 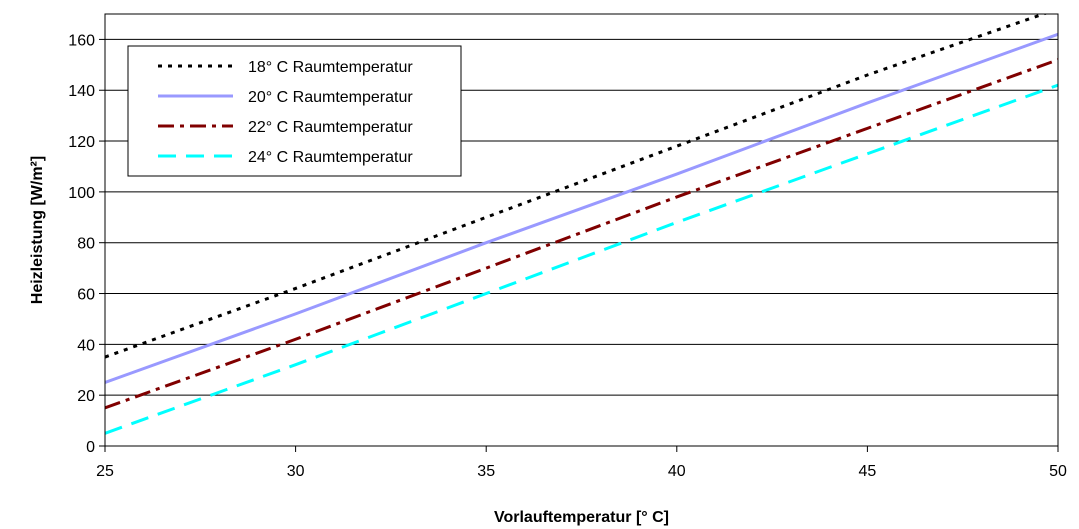 What do you see at coordinates (81, 193) in the screenshot?
I see `y-tick-label: 100` at bounding box center [81, 193].